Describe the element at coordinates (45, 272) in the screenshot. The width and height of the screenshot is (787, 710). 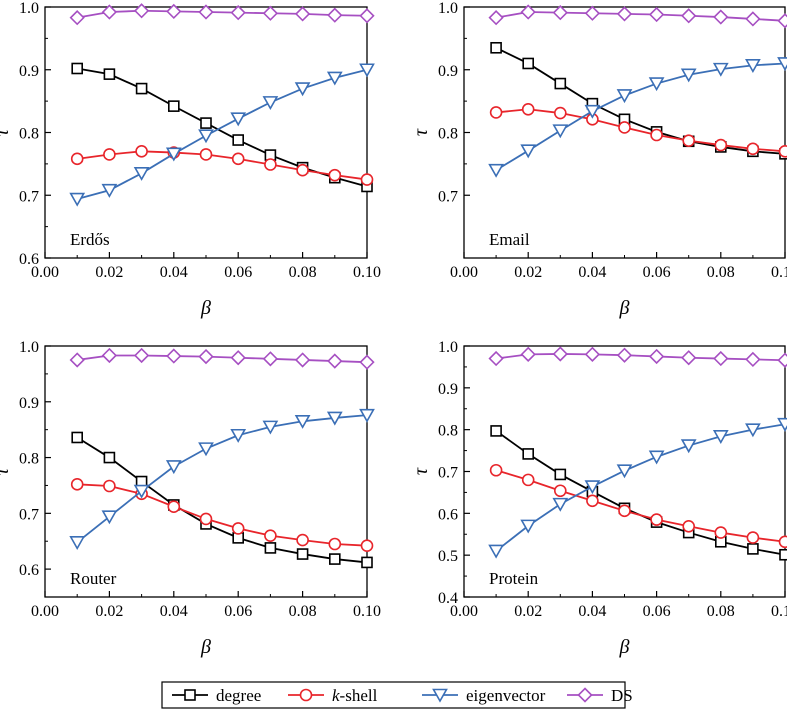
I see `x-tick-label: 0.00` at that location.